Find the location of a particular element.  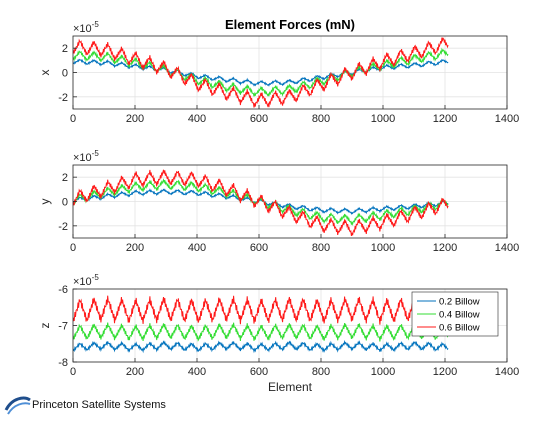

legend-box is located at coordinates (455, 314).